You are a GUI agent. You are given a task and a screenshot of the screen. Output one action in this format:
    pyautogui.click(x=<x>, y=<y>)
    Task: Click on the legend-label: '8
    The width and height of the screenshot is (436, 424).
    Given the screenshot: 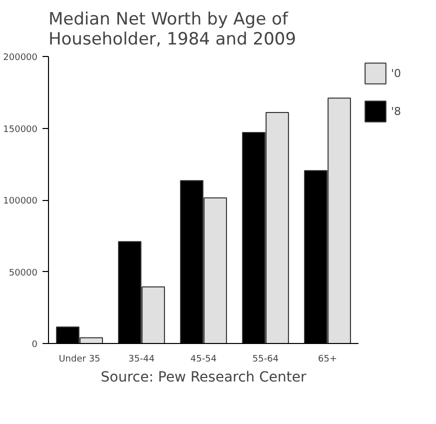 What is the action you would take?
    pyautogui.click(x=396, y=111)
    